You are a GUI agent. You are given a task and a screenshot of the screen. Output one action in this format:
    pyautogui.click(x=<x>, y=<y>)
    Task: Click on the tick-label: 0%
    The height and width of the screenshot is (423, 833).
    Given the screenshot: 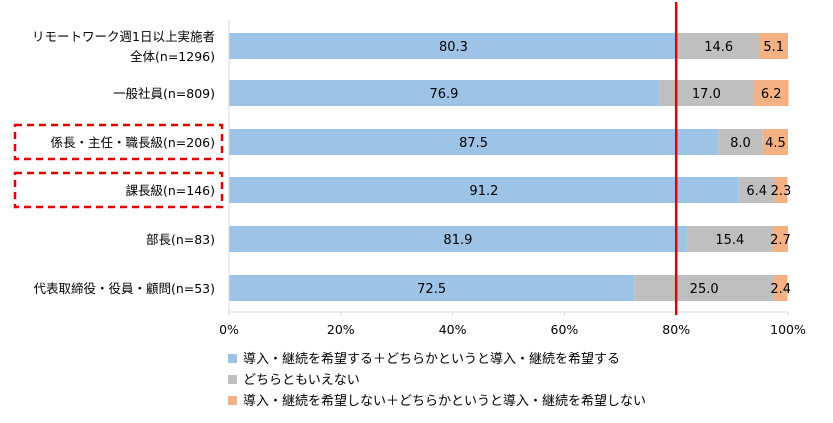 What is the action you would take?
    pyautogui.click(x=229, y=329)
    